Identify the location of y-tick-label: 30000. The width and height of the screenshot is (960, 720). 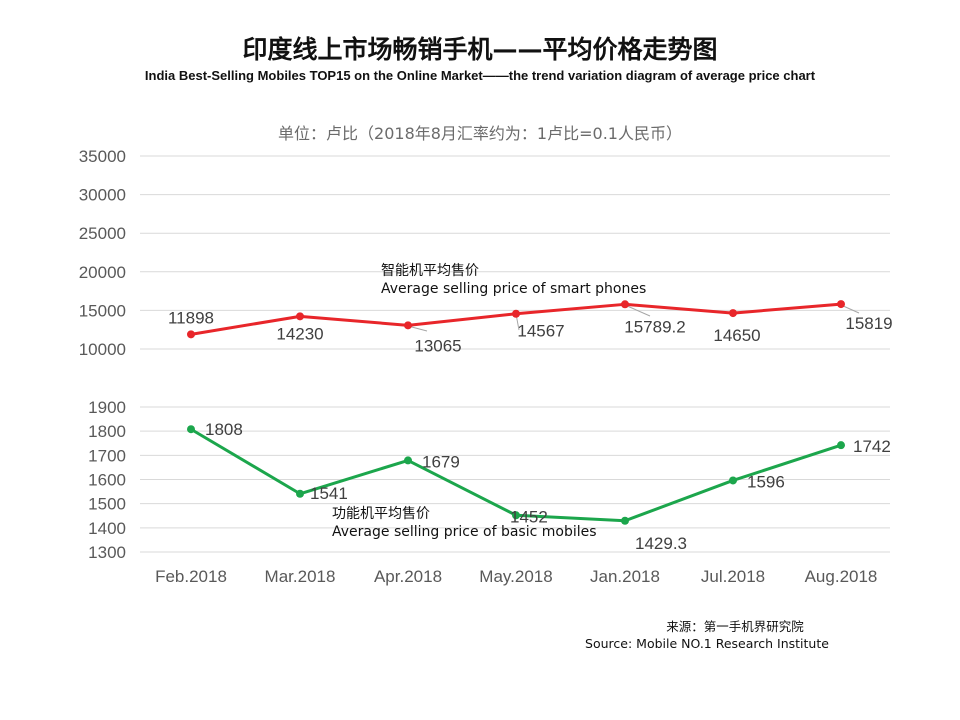
(102, 195).